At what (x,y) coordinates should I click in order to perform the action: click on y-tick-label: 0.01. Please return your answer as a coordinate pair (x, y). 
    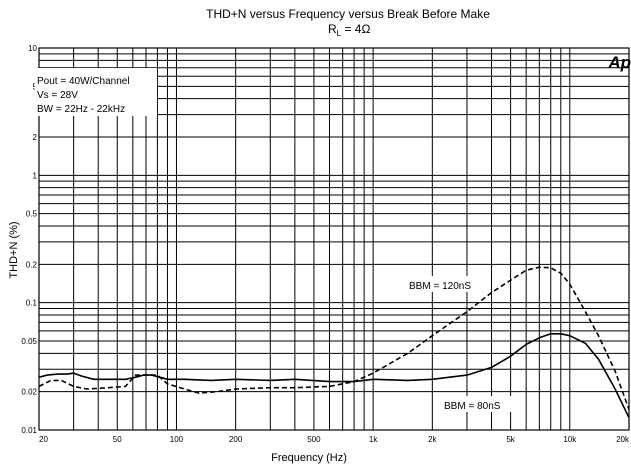
    Looking at the image, I should click on (29, 430).